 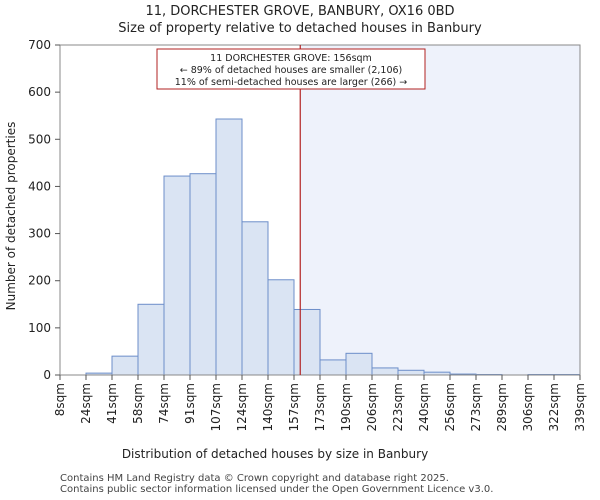 What do you see at coordinates (60, 399) in the screenshot?
I see `x-tick-label: 8sqm` at bounding box center [60, 399].